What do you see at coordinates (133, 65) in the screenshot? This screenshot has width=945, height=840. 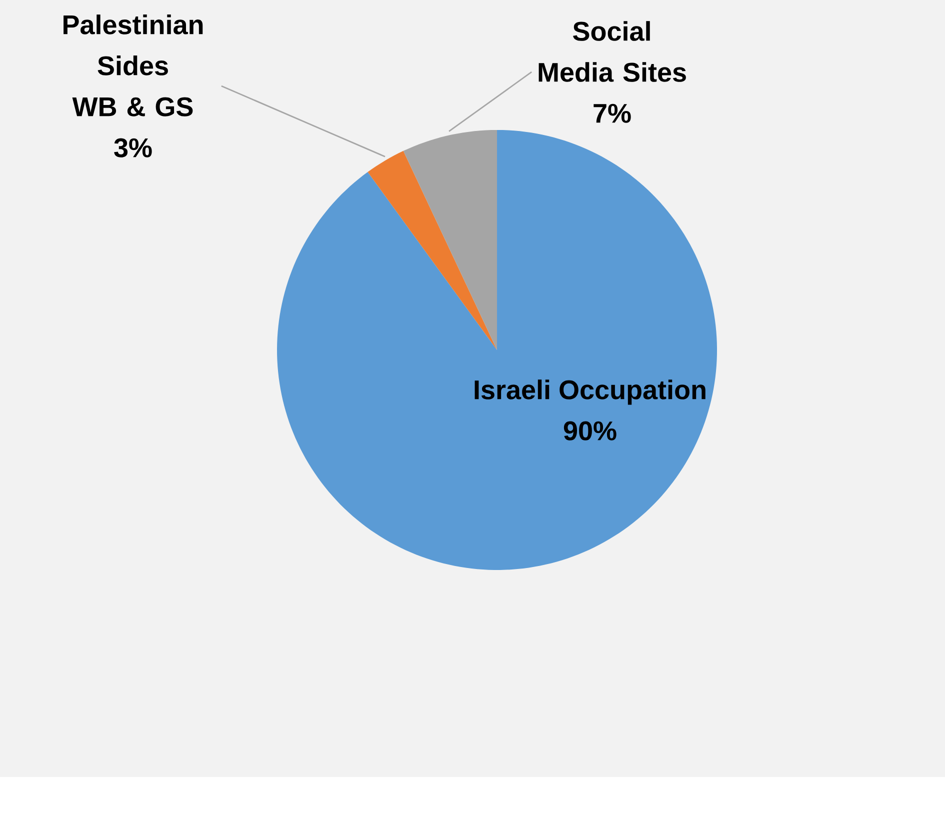 I see `slice-label: Palestinian Sides WB & GS` at bounding box center [133, 65].